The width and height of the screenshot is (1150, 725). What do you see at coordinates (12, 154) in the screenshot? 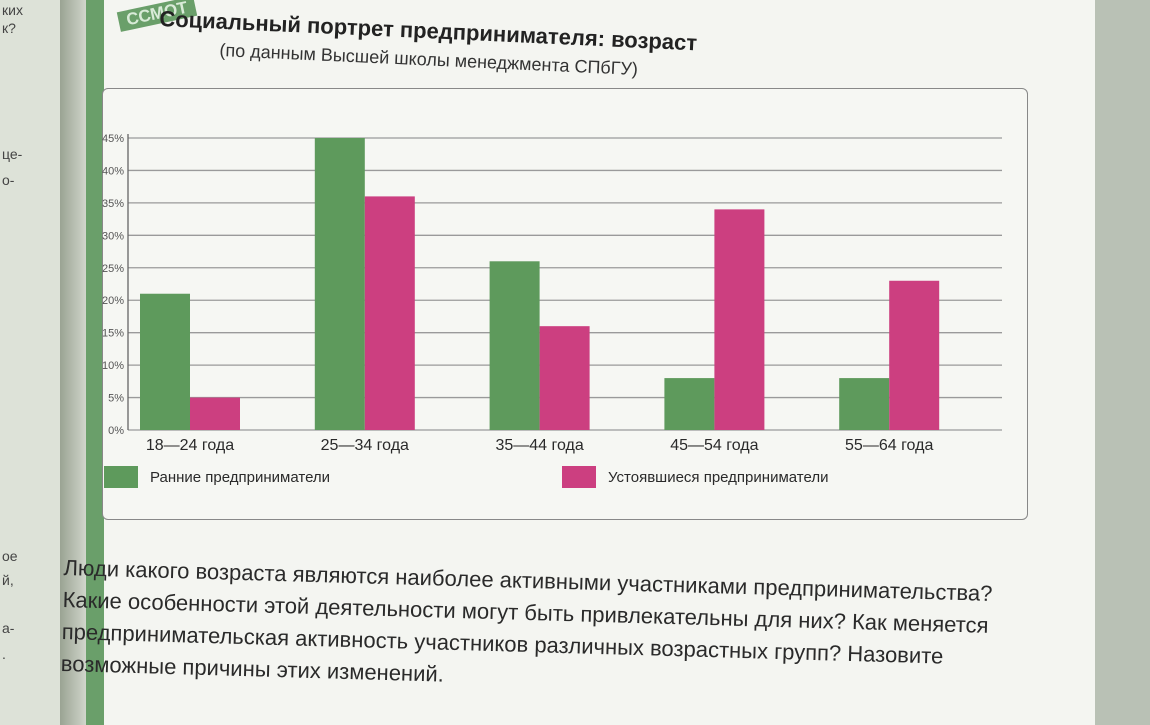
I see `left-snippet: це-` at bounding box center [12, 154].